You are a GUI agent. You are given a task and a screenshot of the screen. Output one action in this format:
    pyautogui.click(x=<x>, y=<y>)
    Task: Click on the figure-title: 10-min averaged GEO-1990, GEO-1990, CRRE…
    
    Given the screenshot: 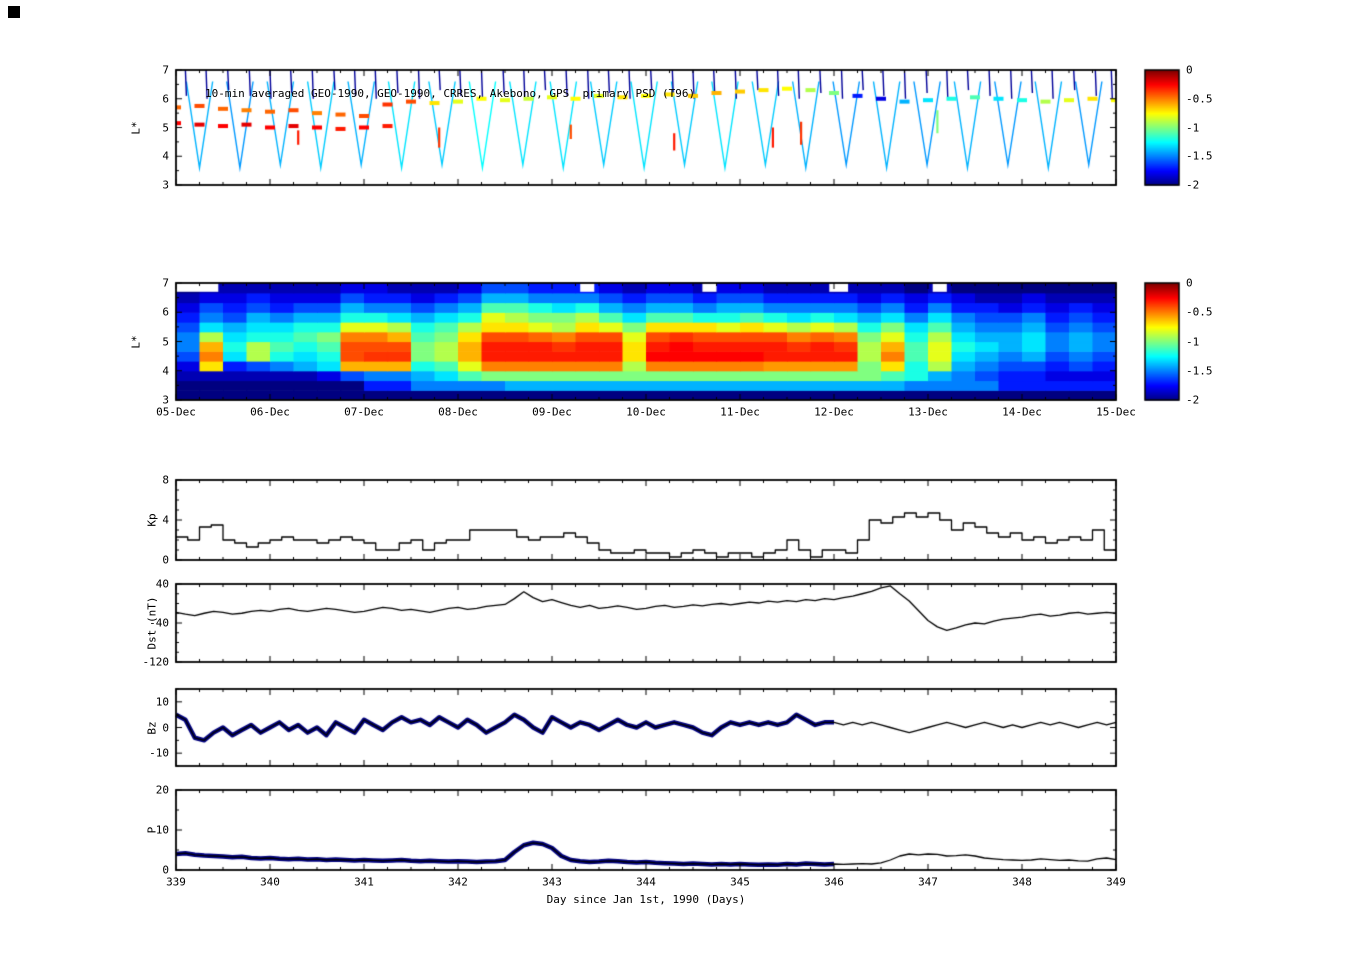 What is the action you would take?
    pyautogui.click(x=450, y=93)
    